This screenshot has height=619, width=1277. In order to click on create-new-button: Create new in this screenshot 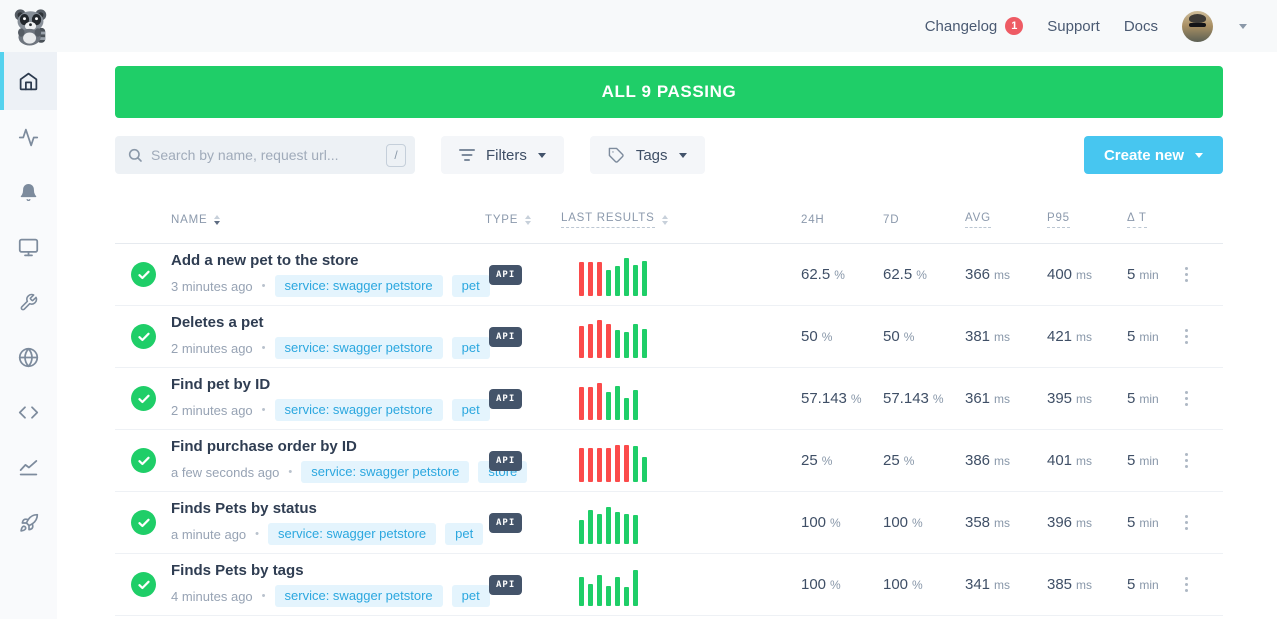, I will do `click(1153, 155)`.